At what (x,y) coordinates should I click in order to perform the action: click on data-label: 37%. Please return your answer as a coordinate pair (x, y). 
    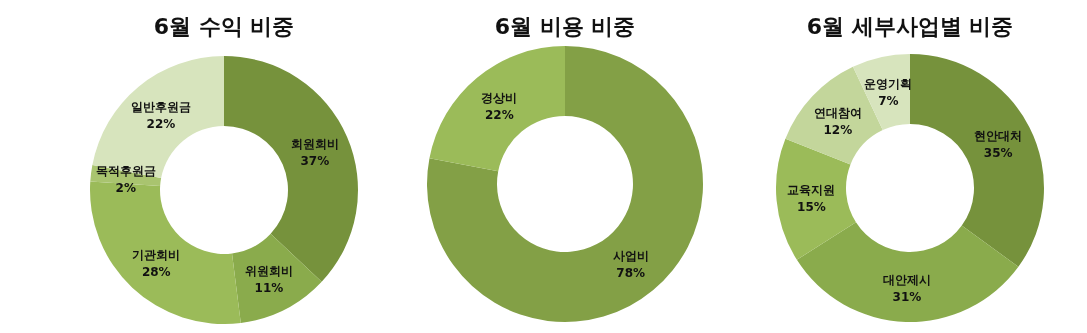
    Looking at the image, I should click on (315, 160).